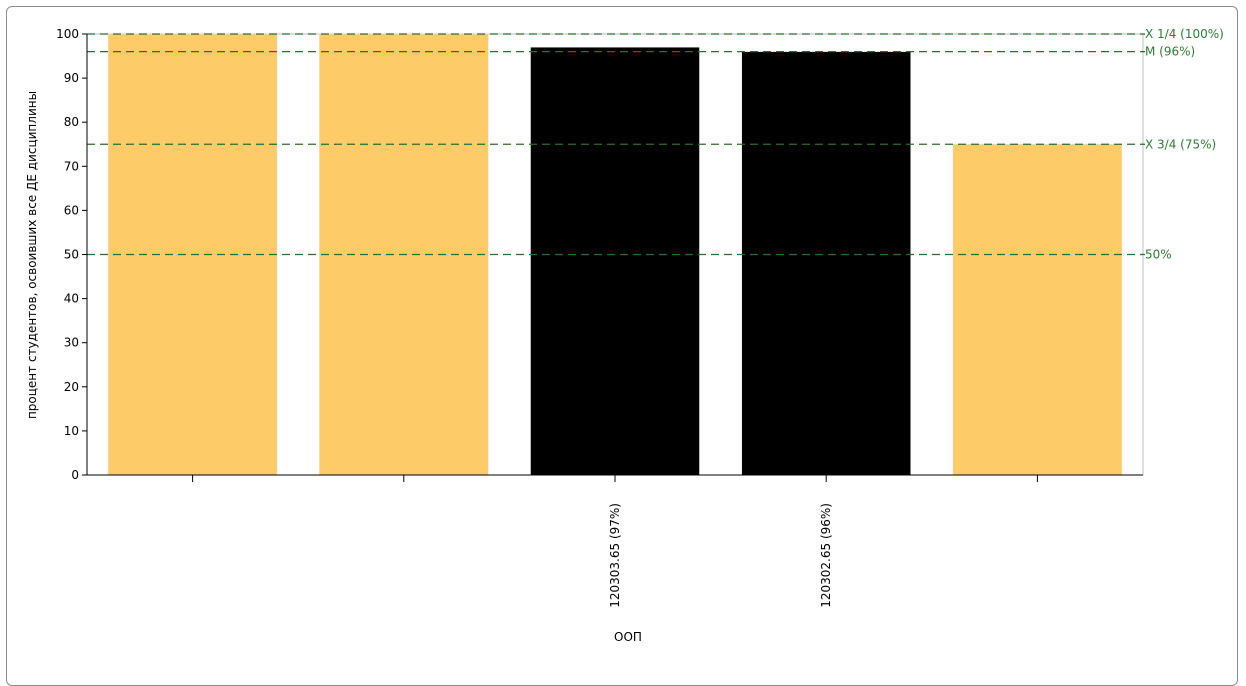  Describe the element at coordinates (1180, 144) in the screenshot. I see `reference-line-label: X 3/4 (75%)` at that location.